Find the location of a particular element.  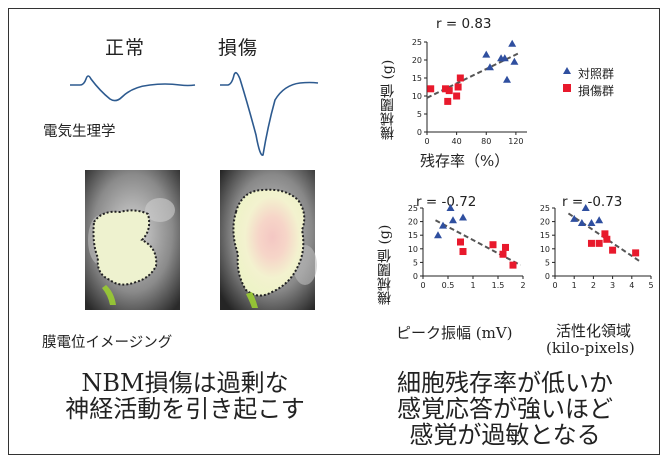

trace-injury is located at coordinates (269, 113).